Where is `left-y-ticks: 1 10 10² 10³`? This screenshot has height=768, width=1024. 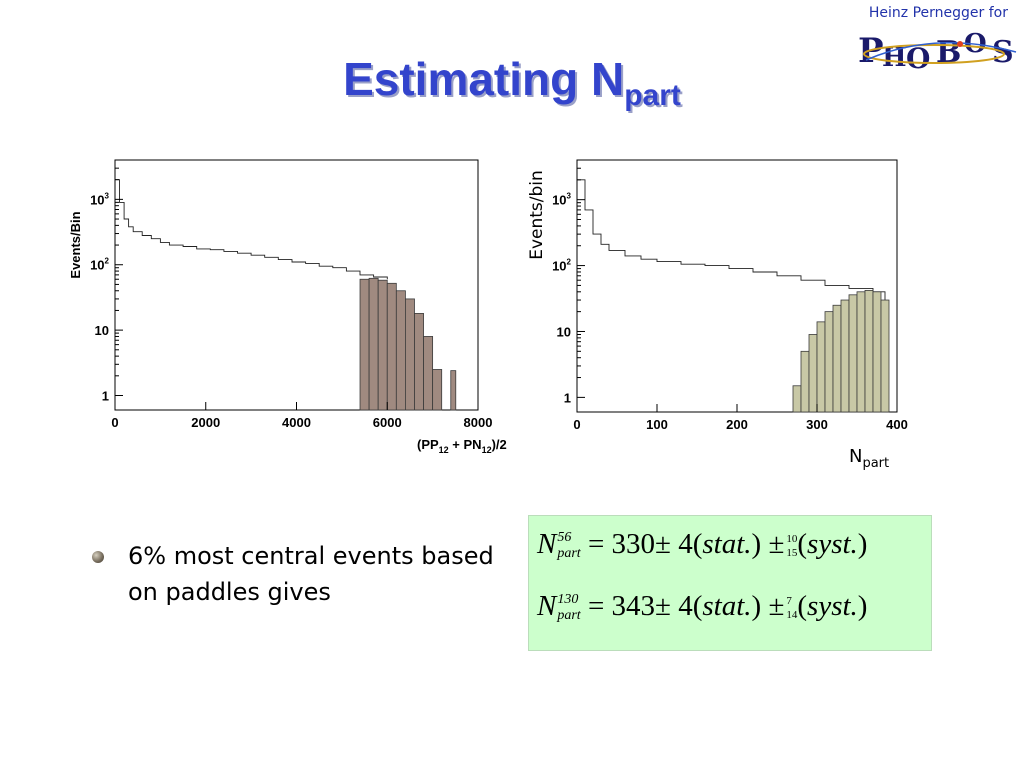 left-y-ticks: 1 10 10² 10³ is located at coordinates (106, 285).